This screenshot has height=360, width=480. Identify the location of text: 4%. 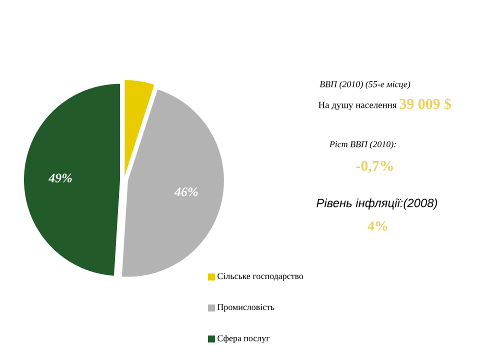
(378, 226).